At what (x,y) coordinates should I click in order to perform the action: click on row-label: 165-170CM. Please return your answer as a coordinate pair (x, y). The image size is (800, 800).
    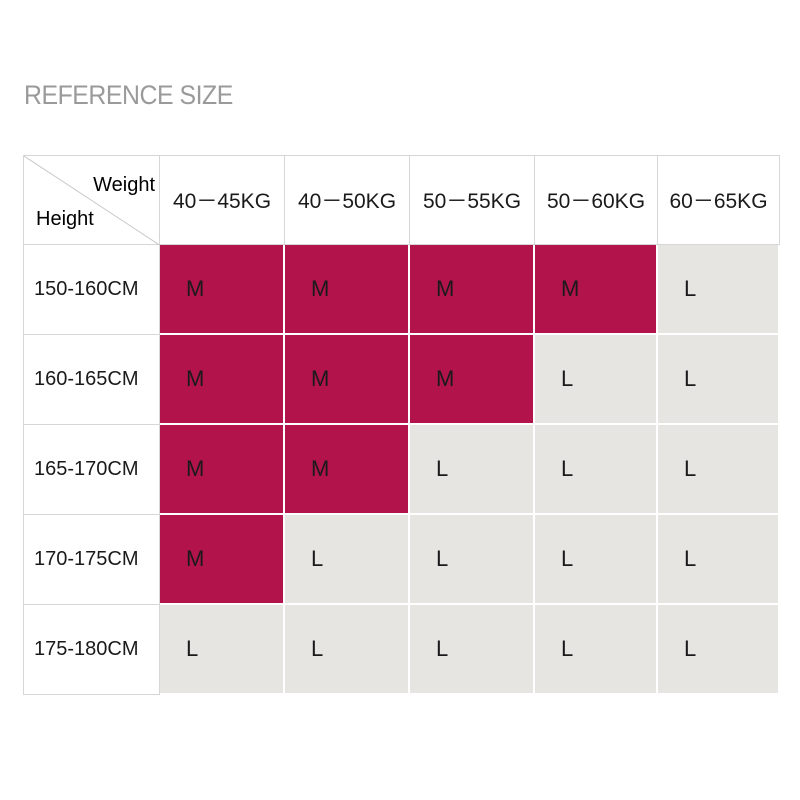
    Looking at the image, I should click on (91, 470).